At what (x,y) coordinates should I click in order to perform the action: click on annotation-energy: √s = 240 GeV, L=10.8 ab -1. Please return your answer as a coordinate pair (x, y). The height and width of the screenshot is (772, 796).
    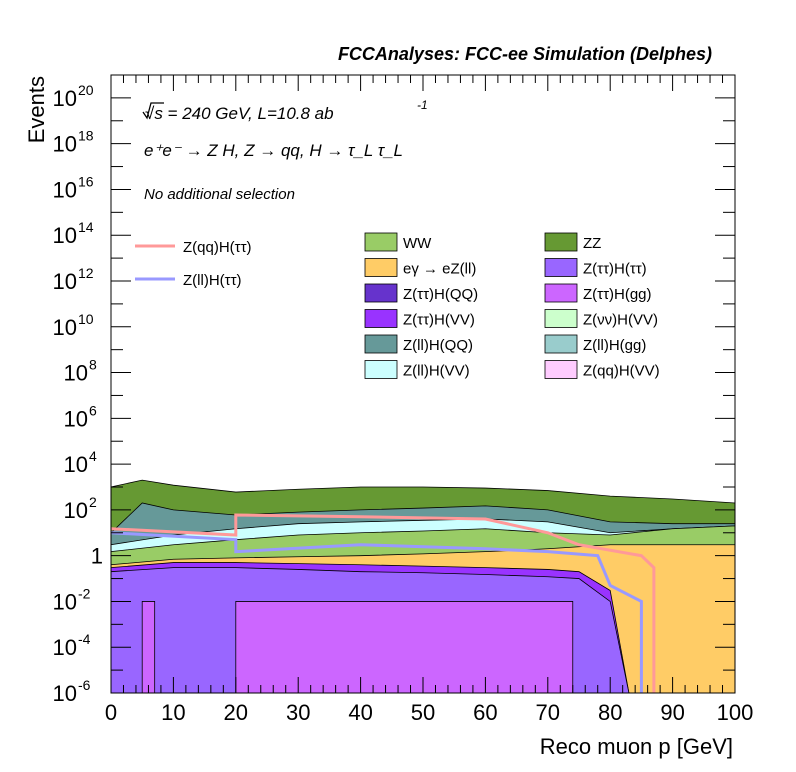
    Looking at the image, I should click on (285, 110).